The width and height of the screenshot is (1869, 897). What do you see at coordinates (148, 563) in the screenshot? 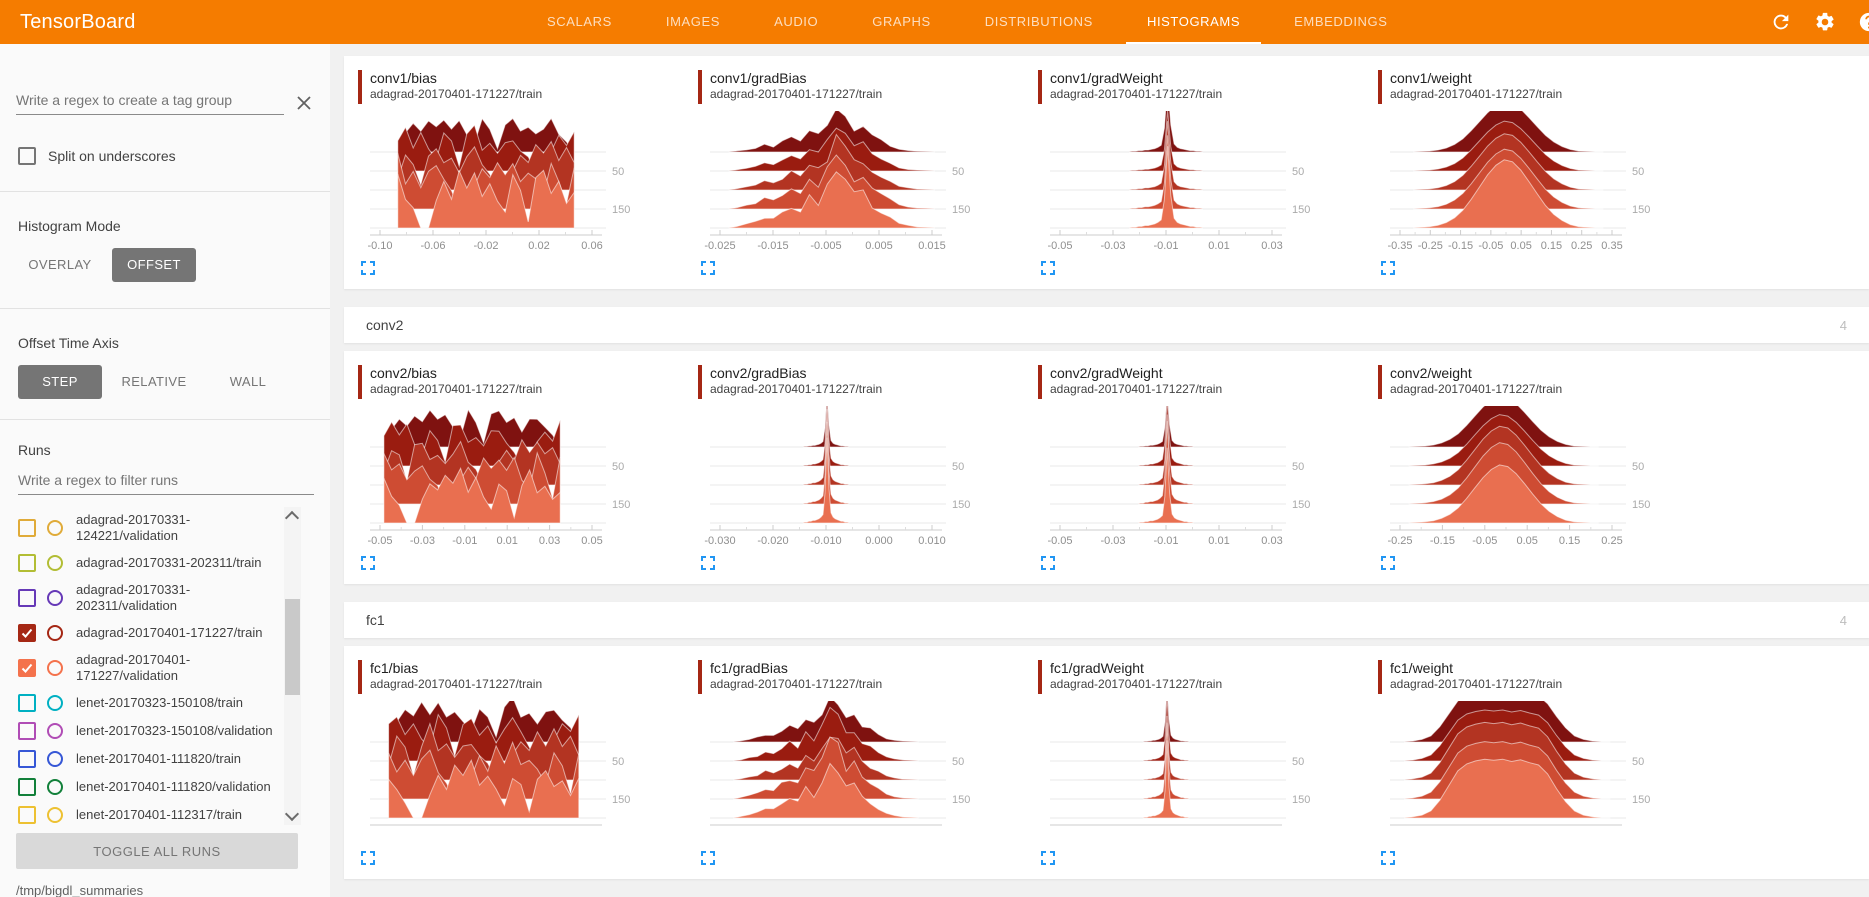
I see `run-item: adagrad-20170331-202311/train` at bounding box center [148, 563].